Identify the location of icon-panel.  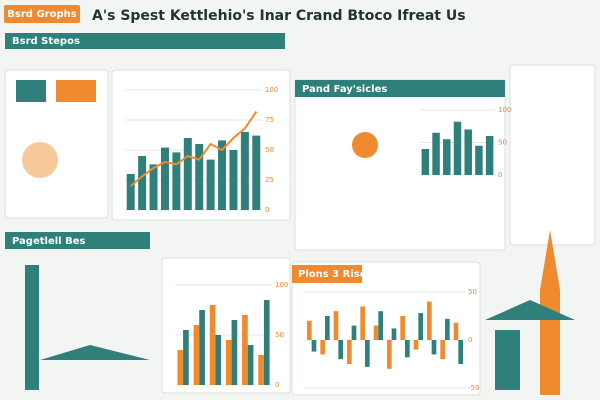
(56, 144).